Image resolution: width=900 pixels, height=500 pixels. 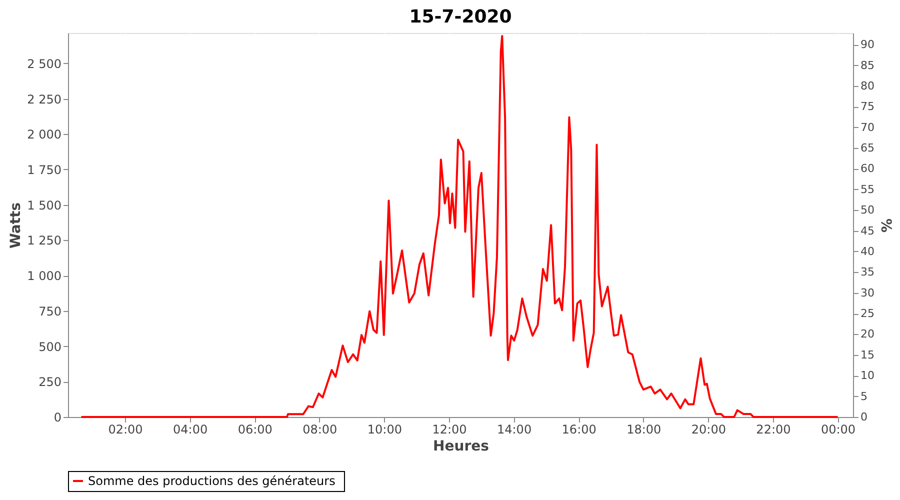 I want to click on y-tick-label: 1 750, so click(x=44, y=169).